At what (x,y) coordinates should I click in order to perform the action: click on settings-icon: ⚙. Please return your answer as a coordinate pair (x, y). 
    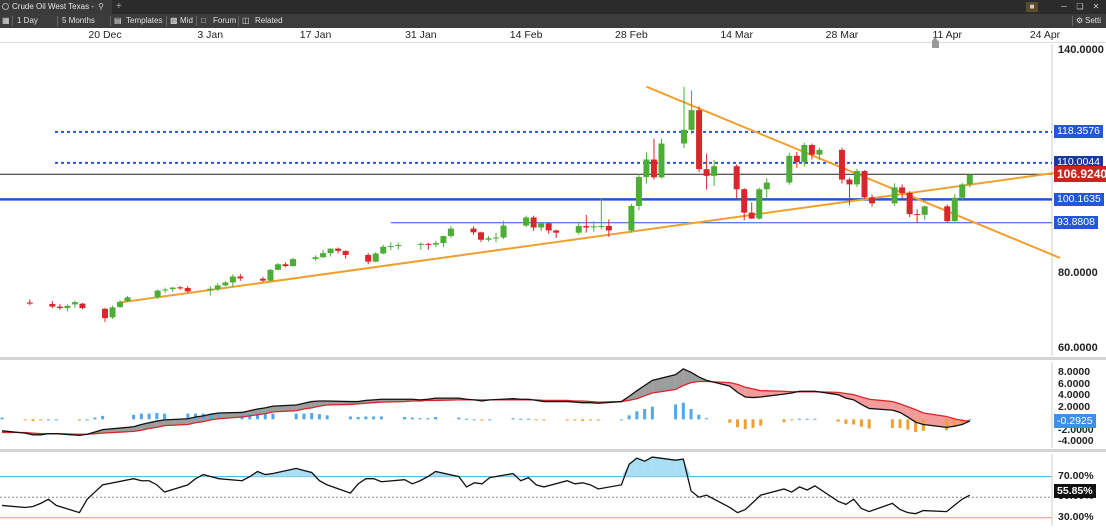
    Looking at the image, I should click on (1080, 20).